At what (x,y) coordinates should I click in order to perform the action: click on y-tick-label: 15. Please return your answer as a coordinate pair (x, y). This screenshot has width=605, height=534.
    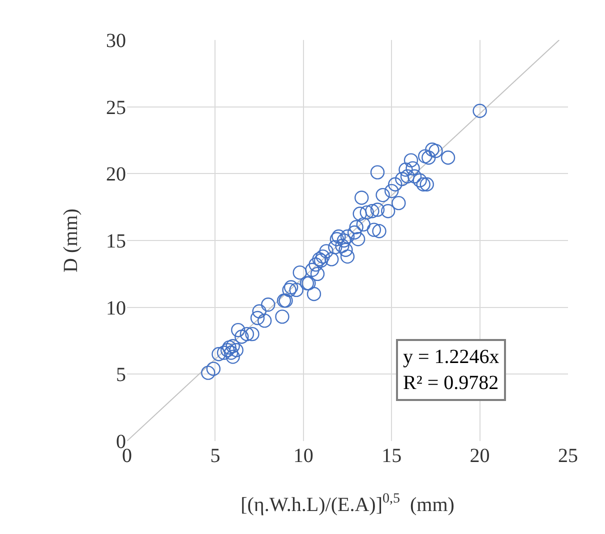
    Looking at the image, I should click on (116, 241).